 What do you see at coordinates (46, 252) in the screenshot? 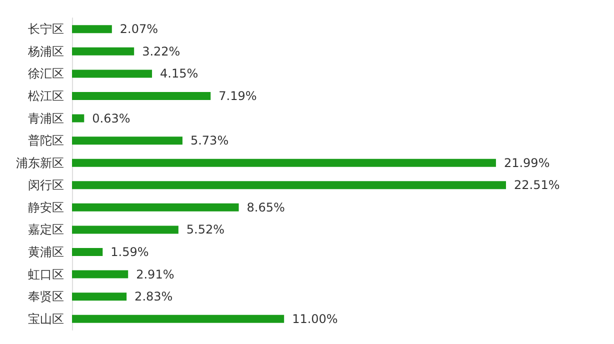
I see `y-tick-label: 黄浦区` at bounding box center [46, 252].